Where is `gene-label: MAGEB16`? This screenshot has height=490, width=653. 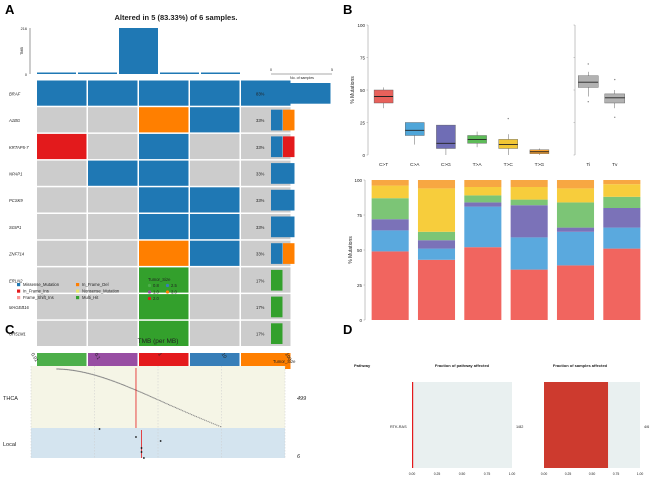
gene-label: MAGEB16 is located at coordinates (19, 307).